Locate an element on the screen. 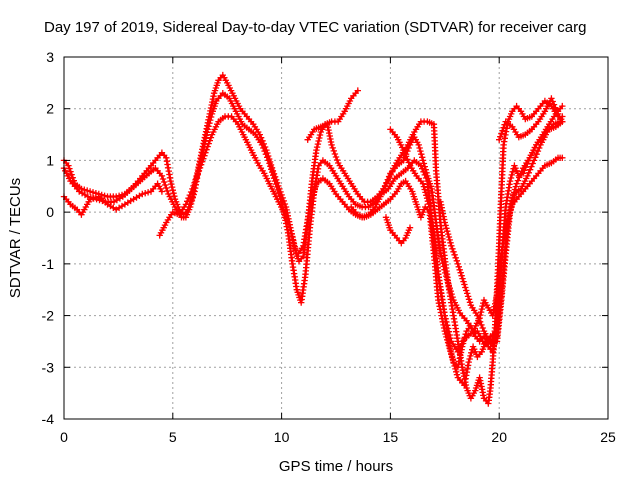  y-tick-label: 0 is located at coordinates (50, 212).